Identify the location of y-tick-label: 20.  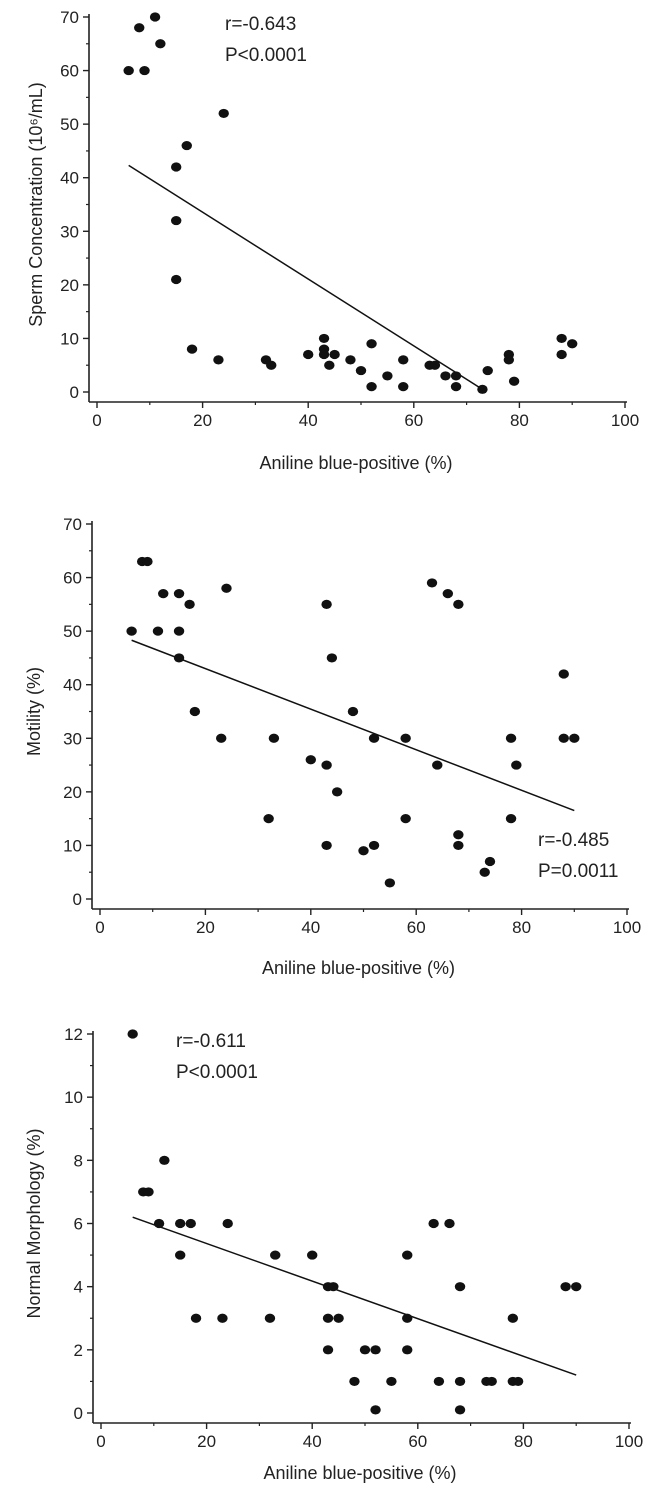
(72, 792).